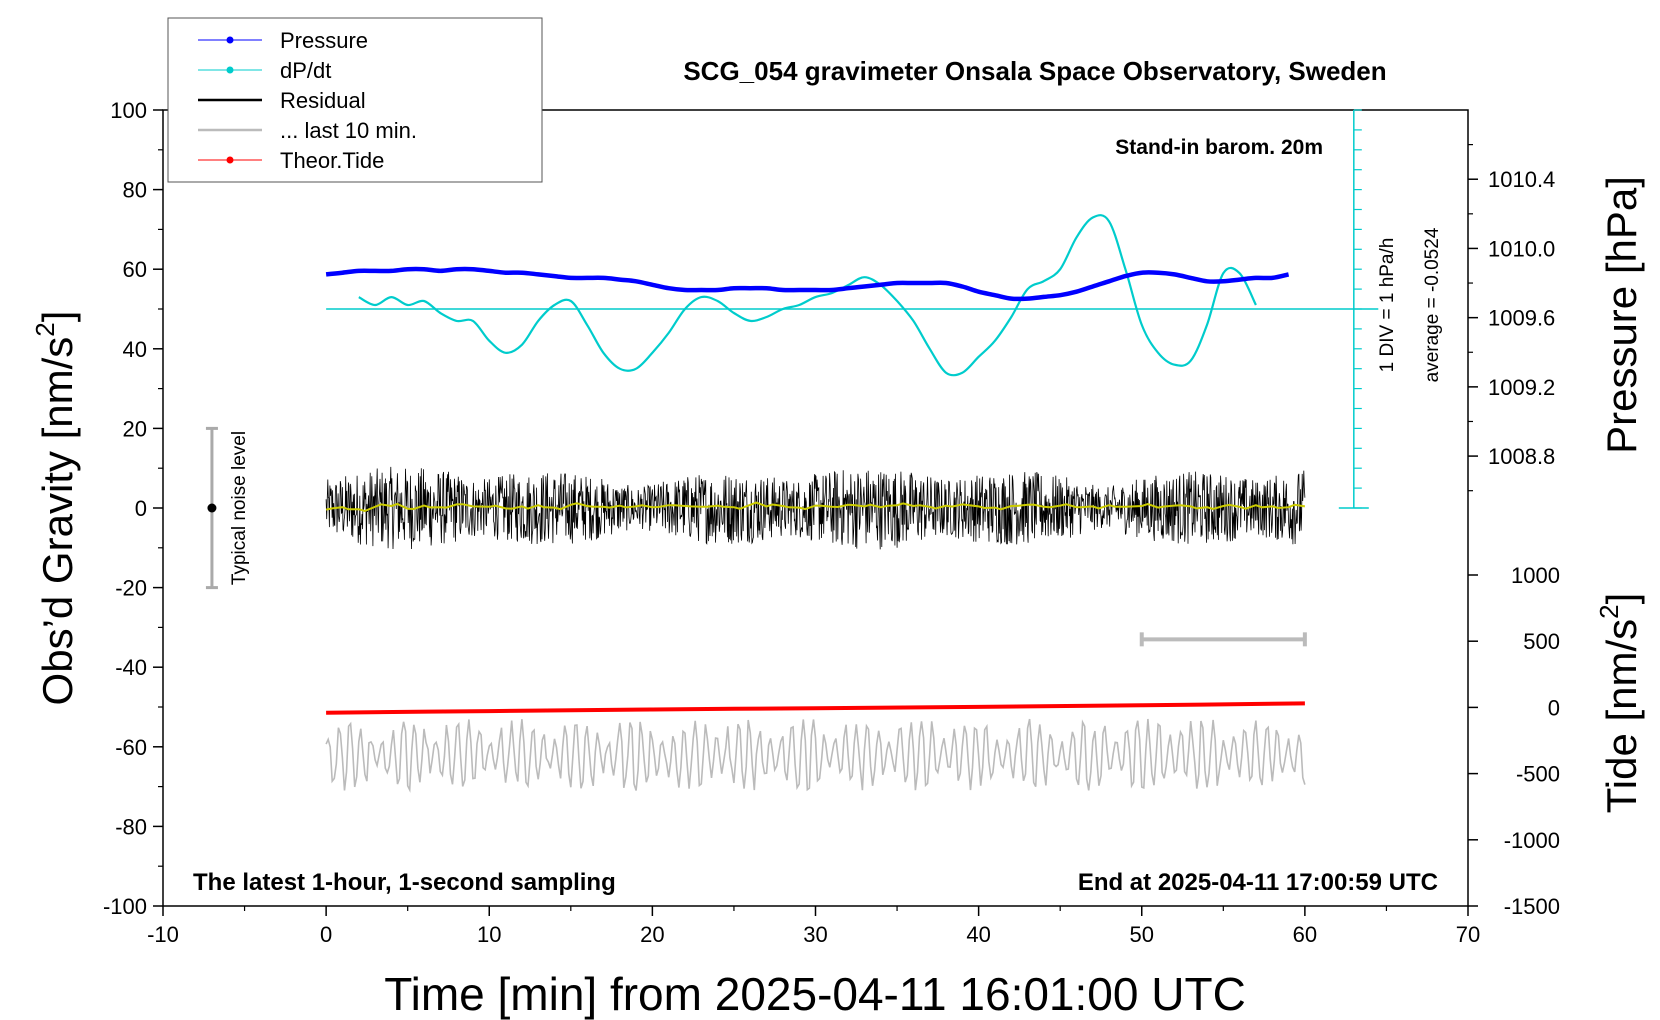 The image size is (1660, 1020). What do you see at coordinates (1432, 304) in the screenshot?
I see `dpdt-average-note: average = -0.0524` at bounding box center [1432, 304].